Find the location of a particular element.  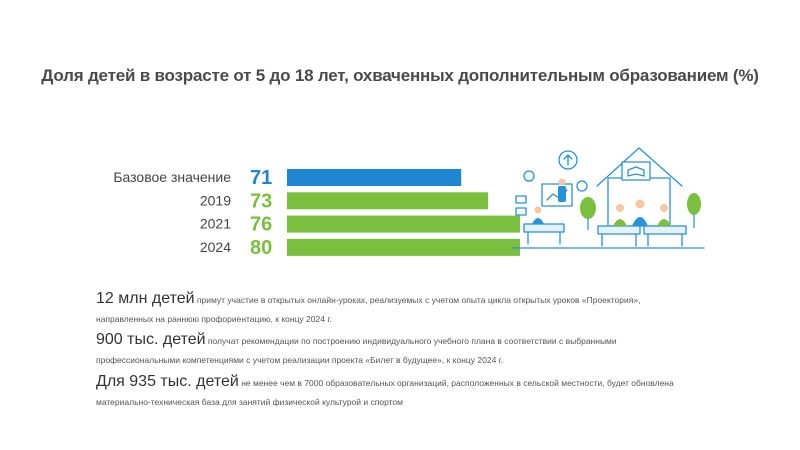

value-label: 71 is located at coordinates (261, 178).